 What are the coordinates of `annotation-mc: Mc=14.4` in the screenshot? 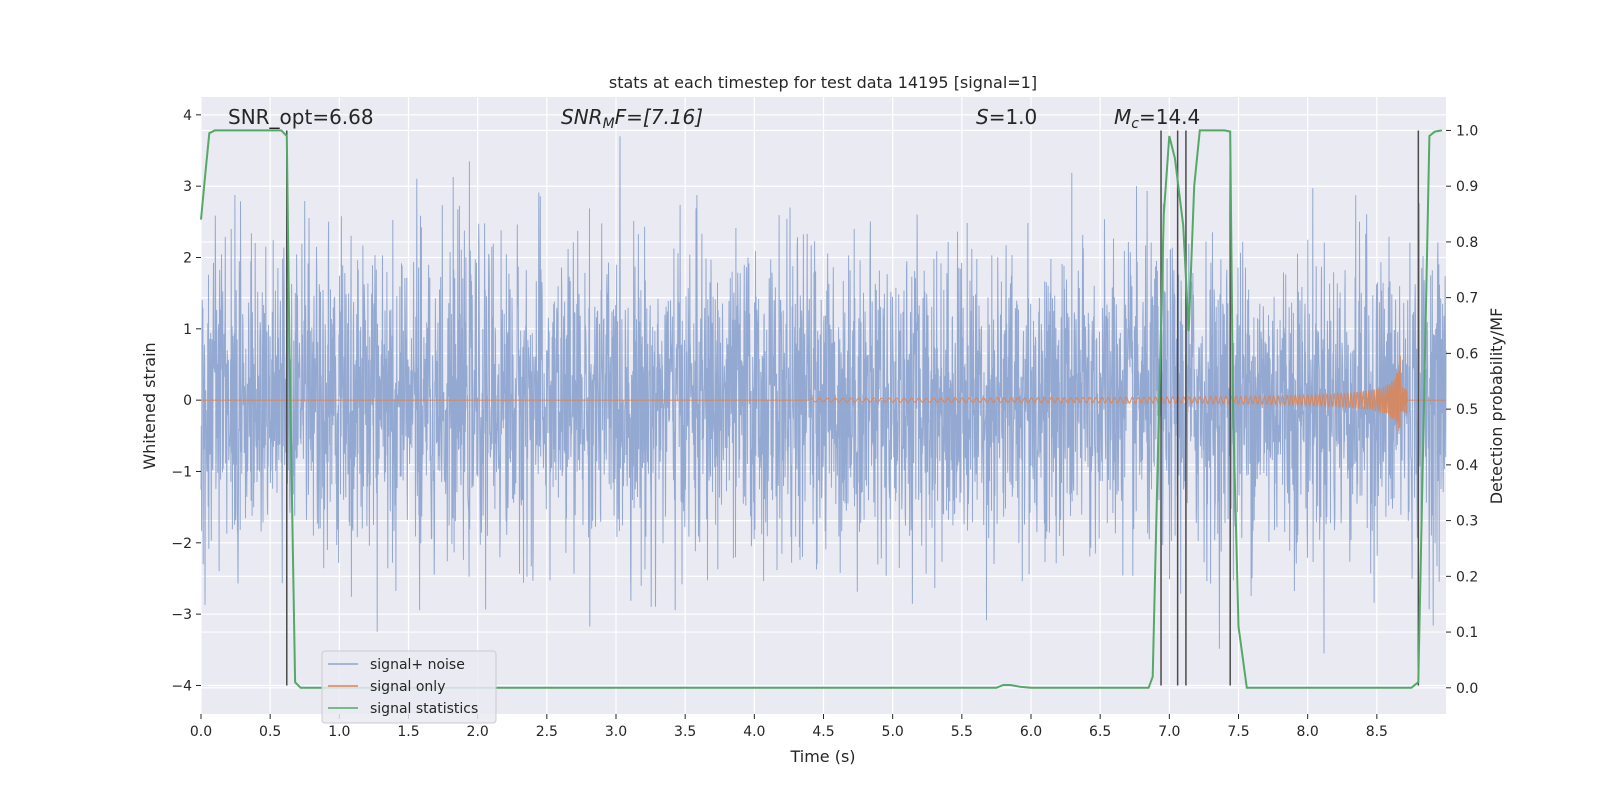 It's located at (1157, 118).